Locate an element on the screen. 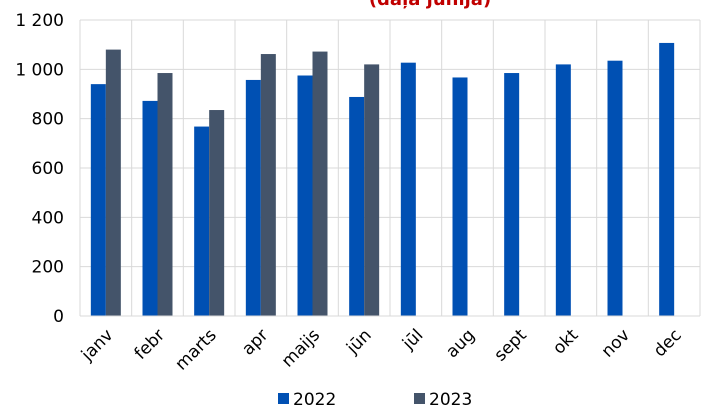 This screenshot has width=710, height=412. x-tick-label: nov is located at coordinates (616, 343).